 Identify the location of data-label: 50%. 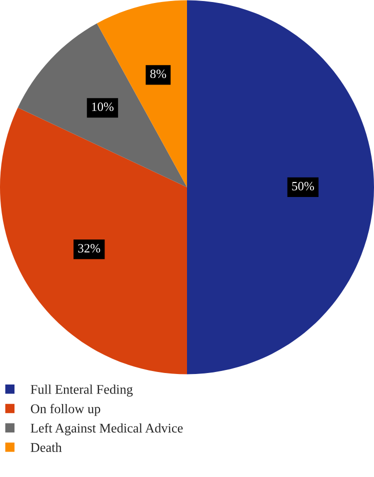
(303, 186).